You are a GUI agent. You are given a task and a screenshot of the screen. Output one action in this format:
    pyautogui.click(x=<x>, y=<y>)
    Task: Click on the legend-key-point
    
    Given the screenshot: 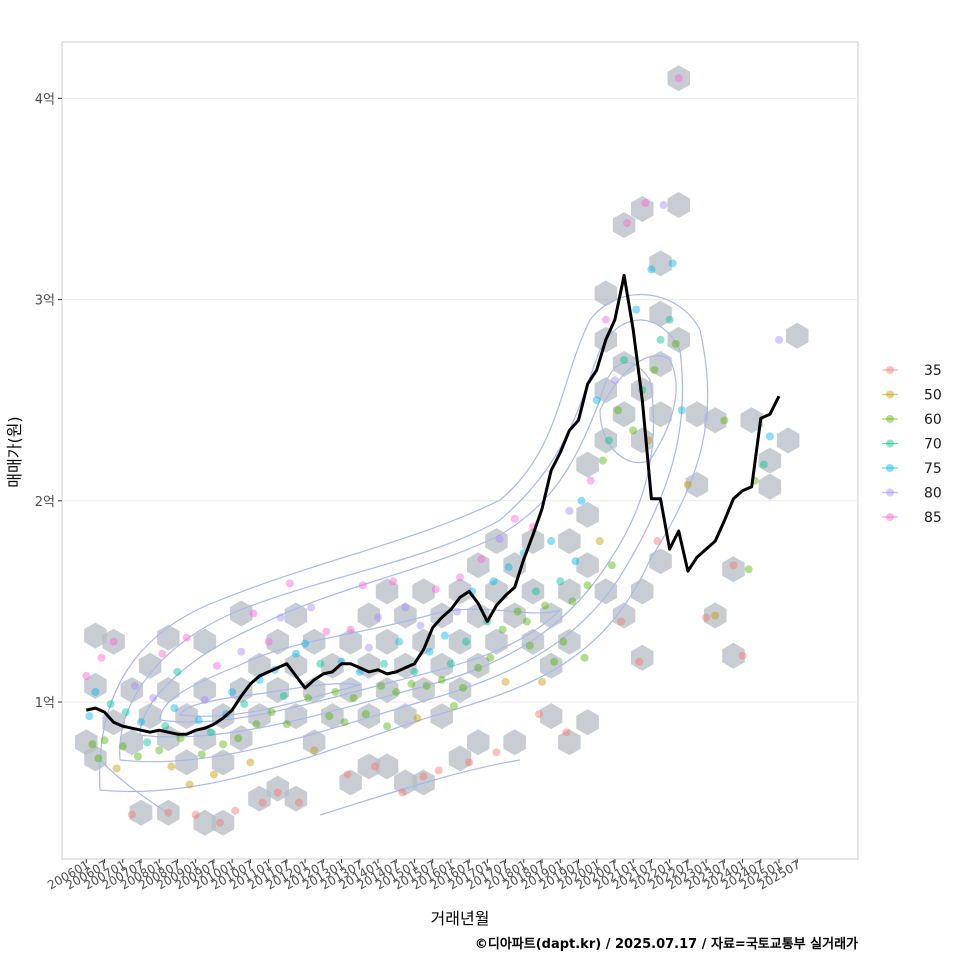 What is the action you would take?
    pyautogui.click(x=890, y=443)
    